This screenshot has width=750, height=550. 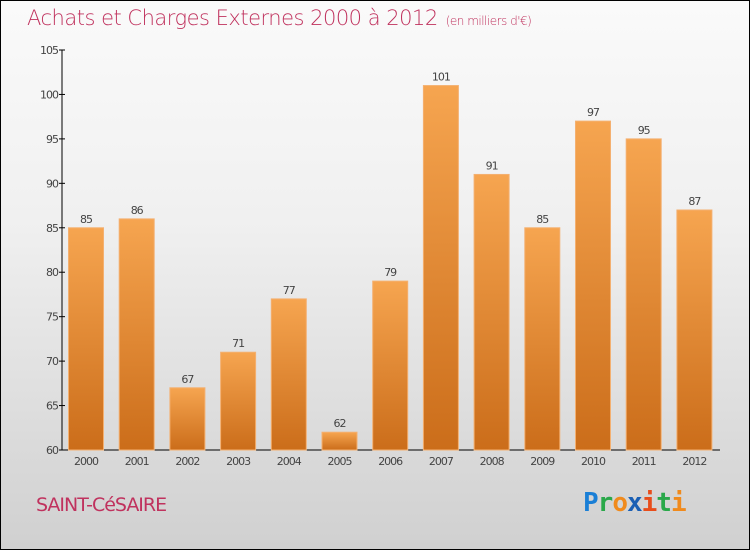 I want to click on y-tick-label: 90, so click(x=52, y=183).